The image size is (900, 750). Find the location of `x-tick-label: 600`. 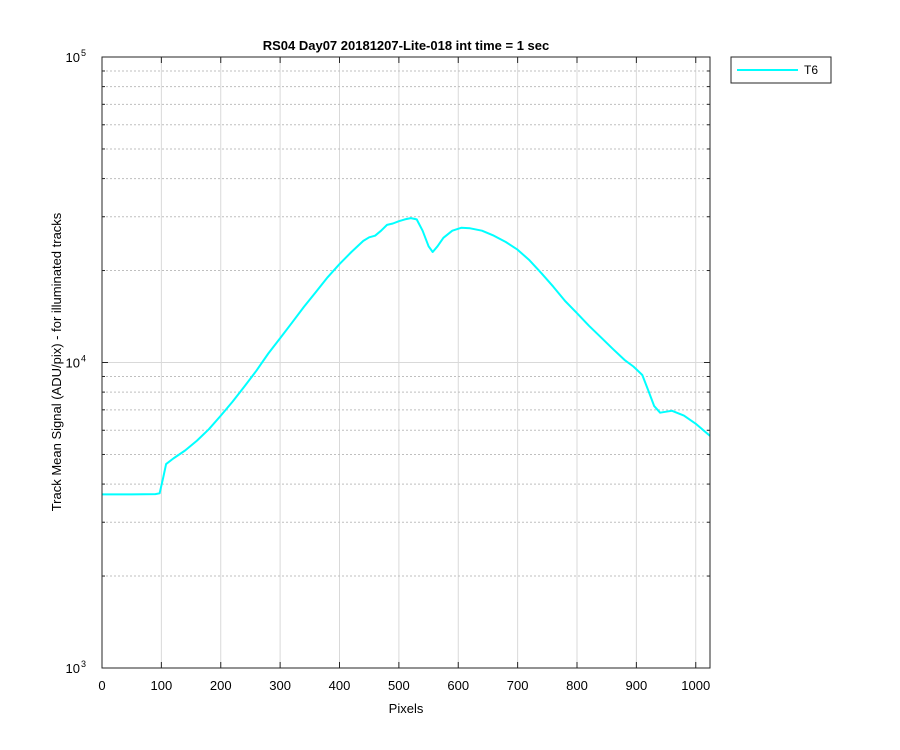

x-tick-label: 600 is located at coordinates (458, 685).